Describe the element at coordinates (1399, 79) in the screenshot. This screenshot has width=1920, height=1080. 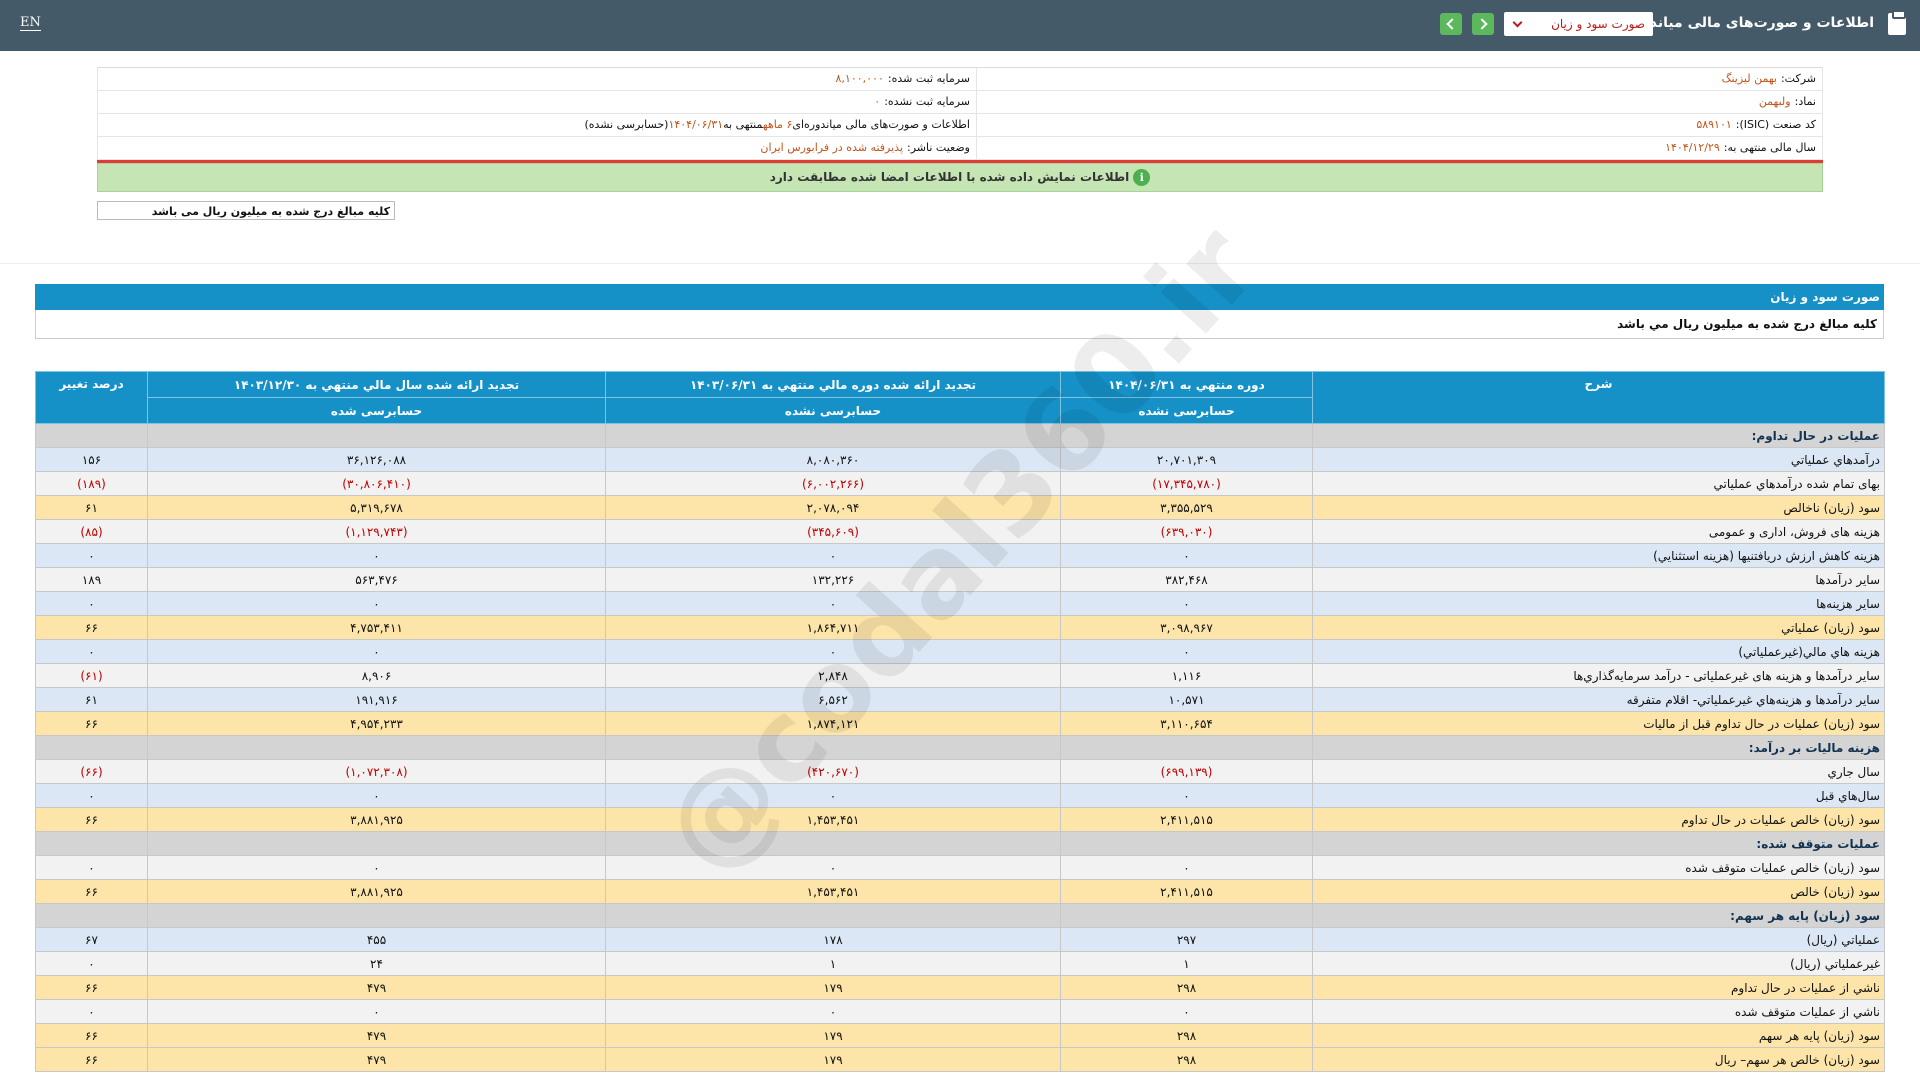
I see `info-cell: شرکت:بهمن لیزینگ` at that location.